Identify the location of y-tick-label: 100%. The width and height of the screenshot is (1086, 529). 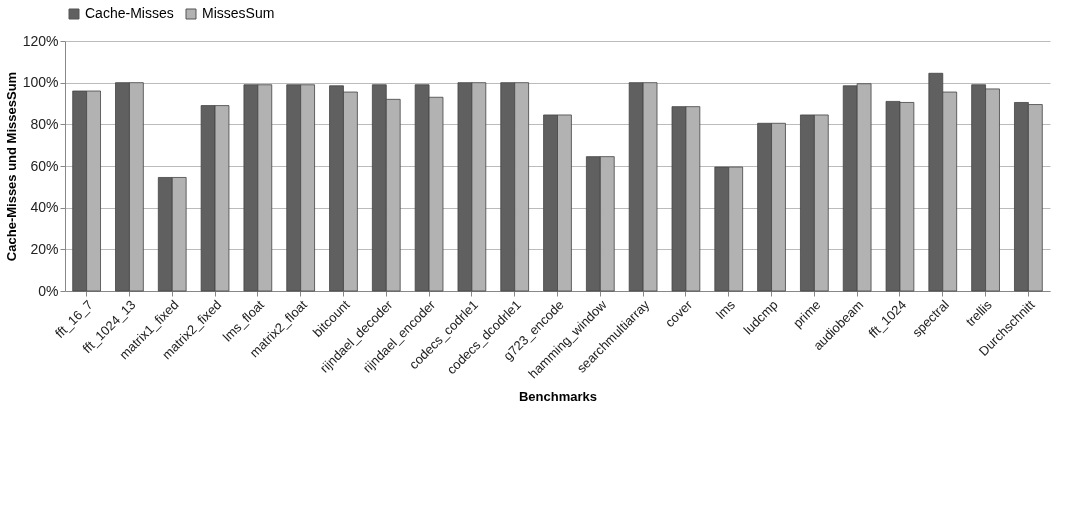
(40, 82).